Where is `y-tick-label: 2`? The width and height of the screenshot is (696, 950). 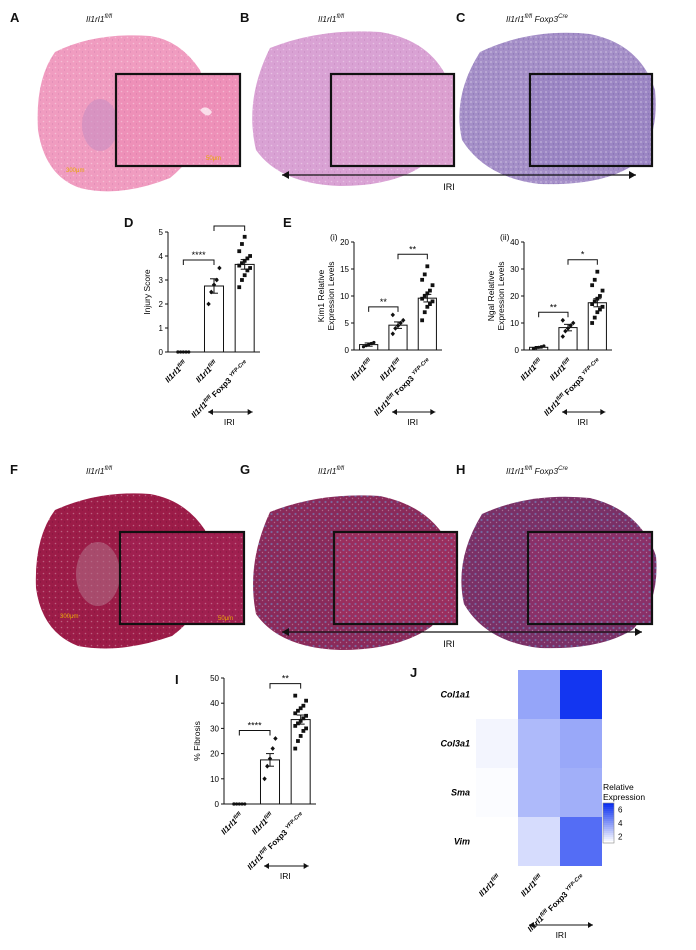 y-tick-label: 2 is located at coordinates (161, 304).